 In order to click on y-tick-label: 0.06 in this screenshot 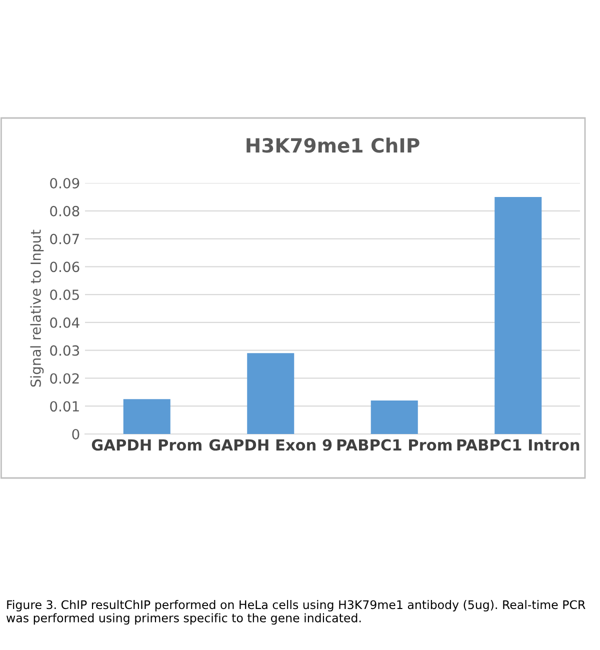, I will do `click(65, 267)`.